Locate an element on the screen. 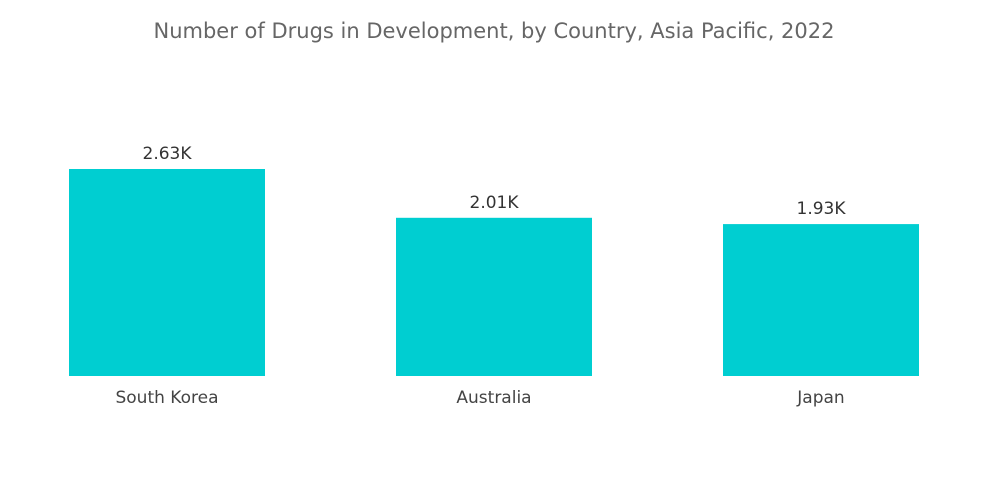 The image size is (1000, 504). category-labels-group: South Korea Australia Japan is located at coordinates (479, 398).